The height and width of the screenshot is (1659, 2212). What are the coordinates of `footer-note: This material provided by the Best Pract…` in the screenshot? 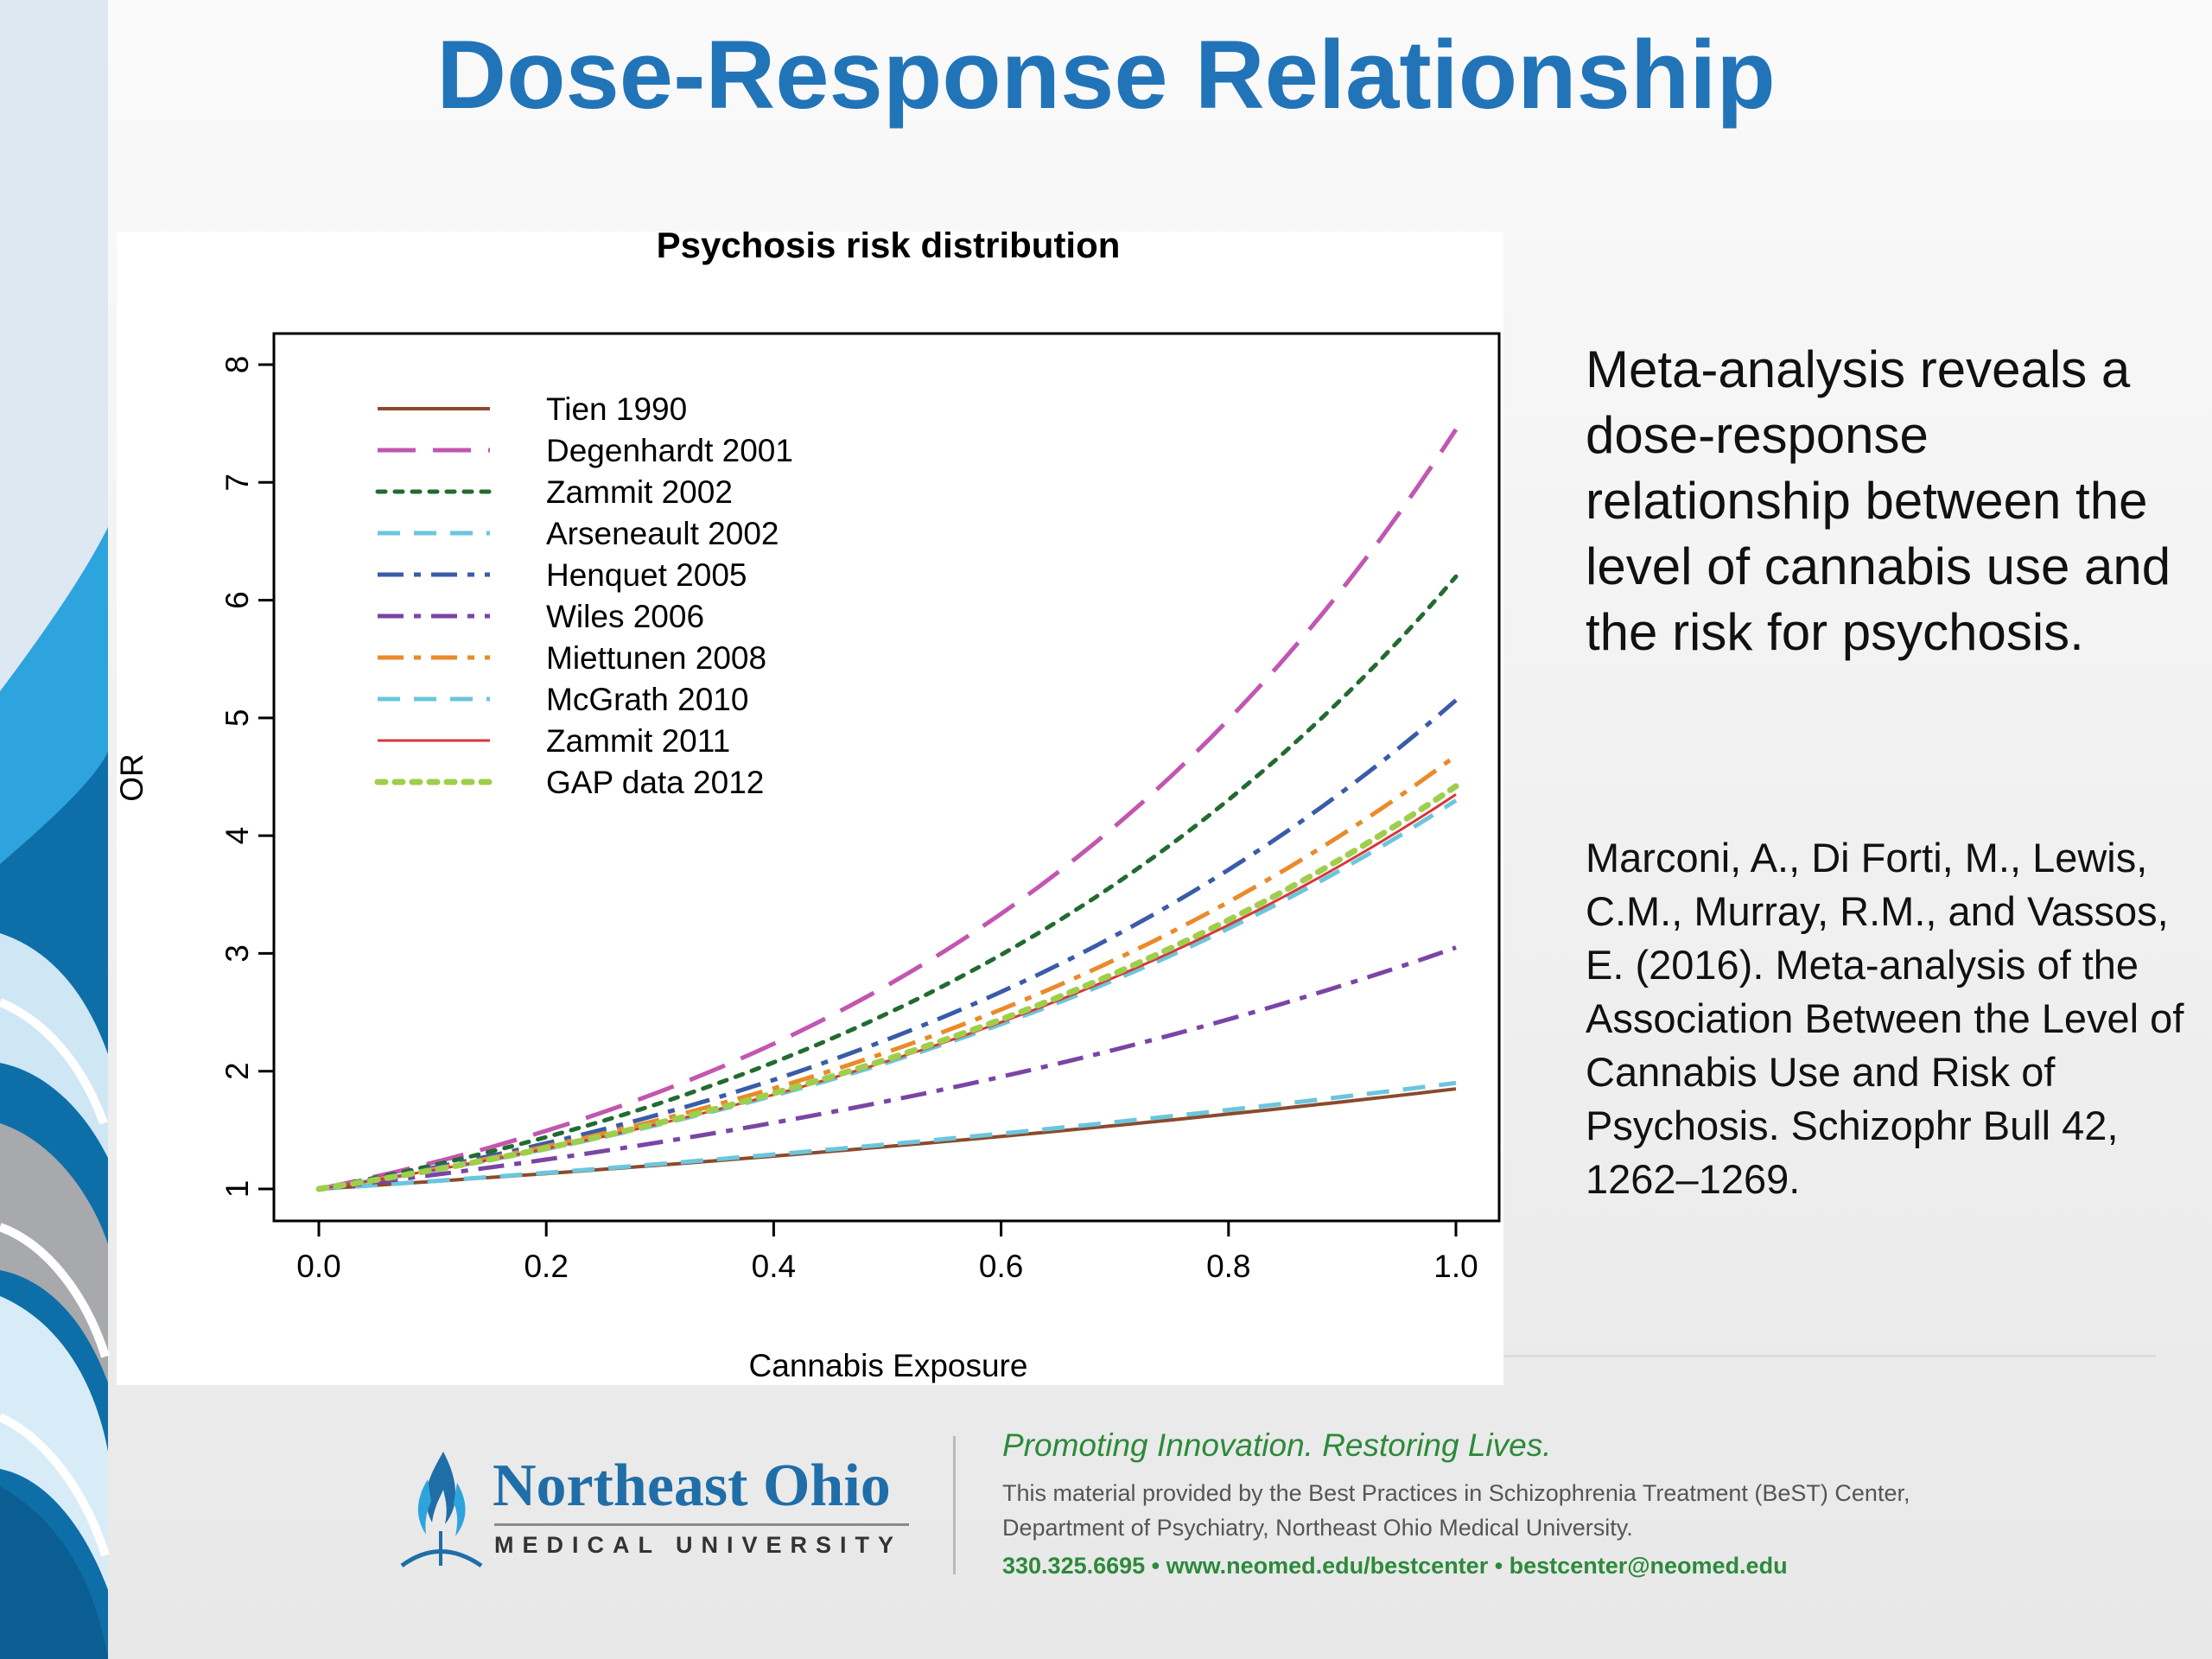 It's located at (1456, 1510).